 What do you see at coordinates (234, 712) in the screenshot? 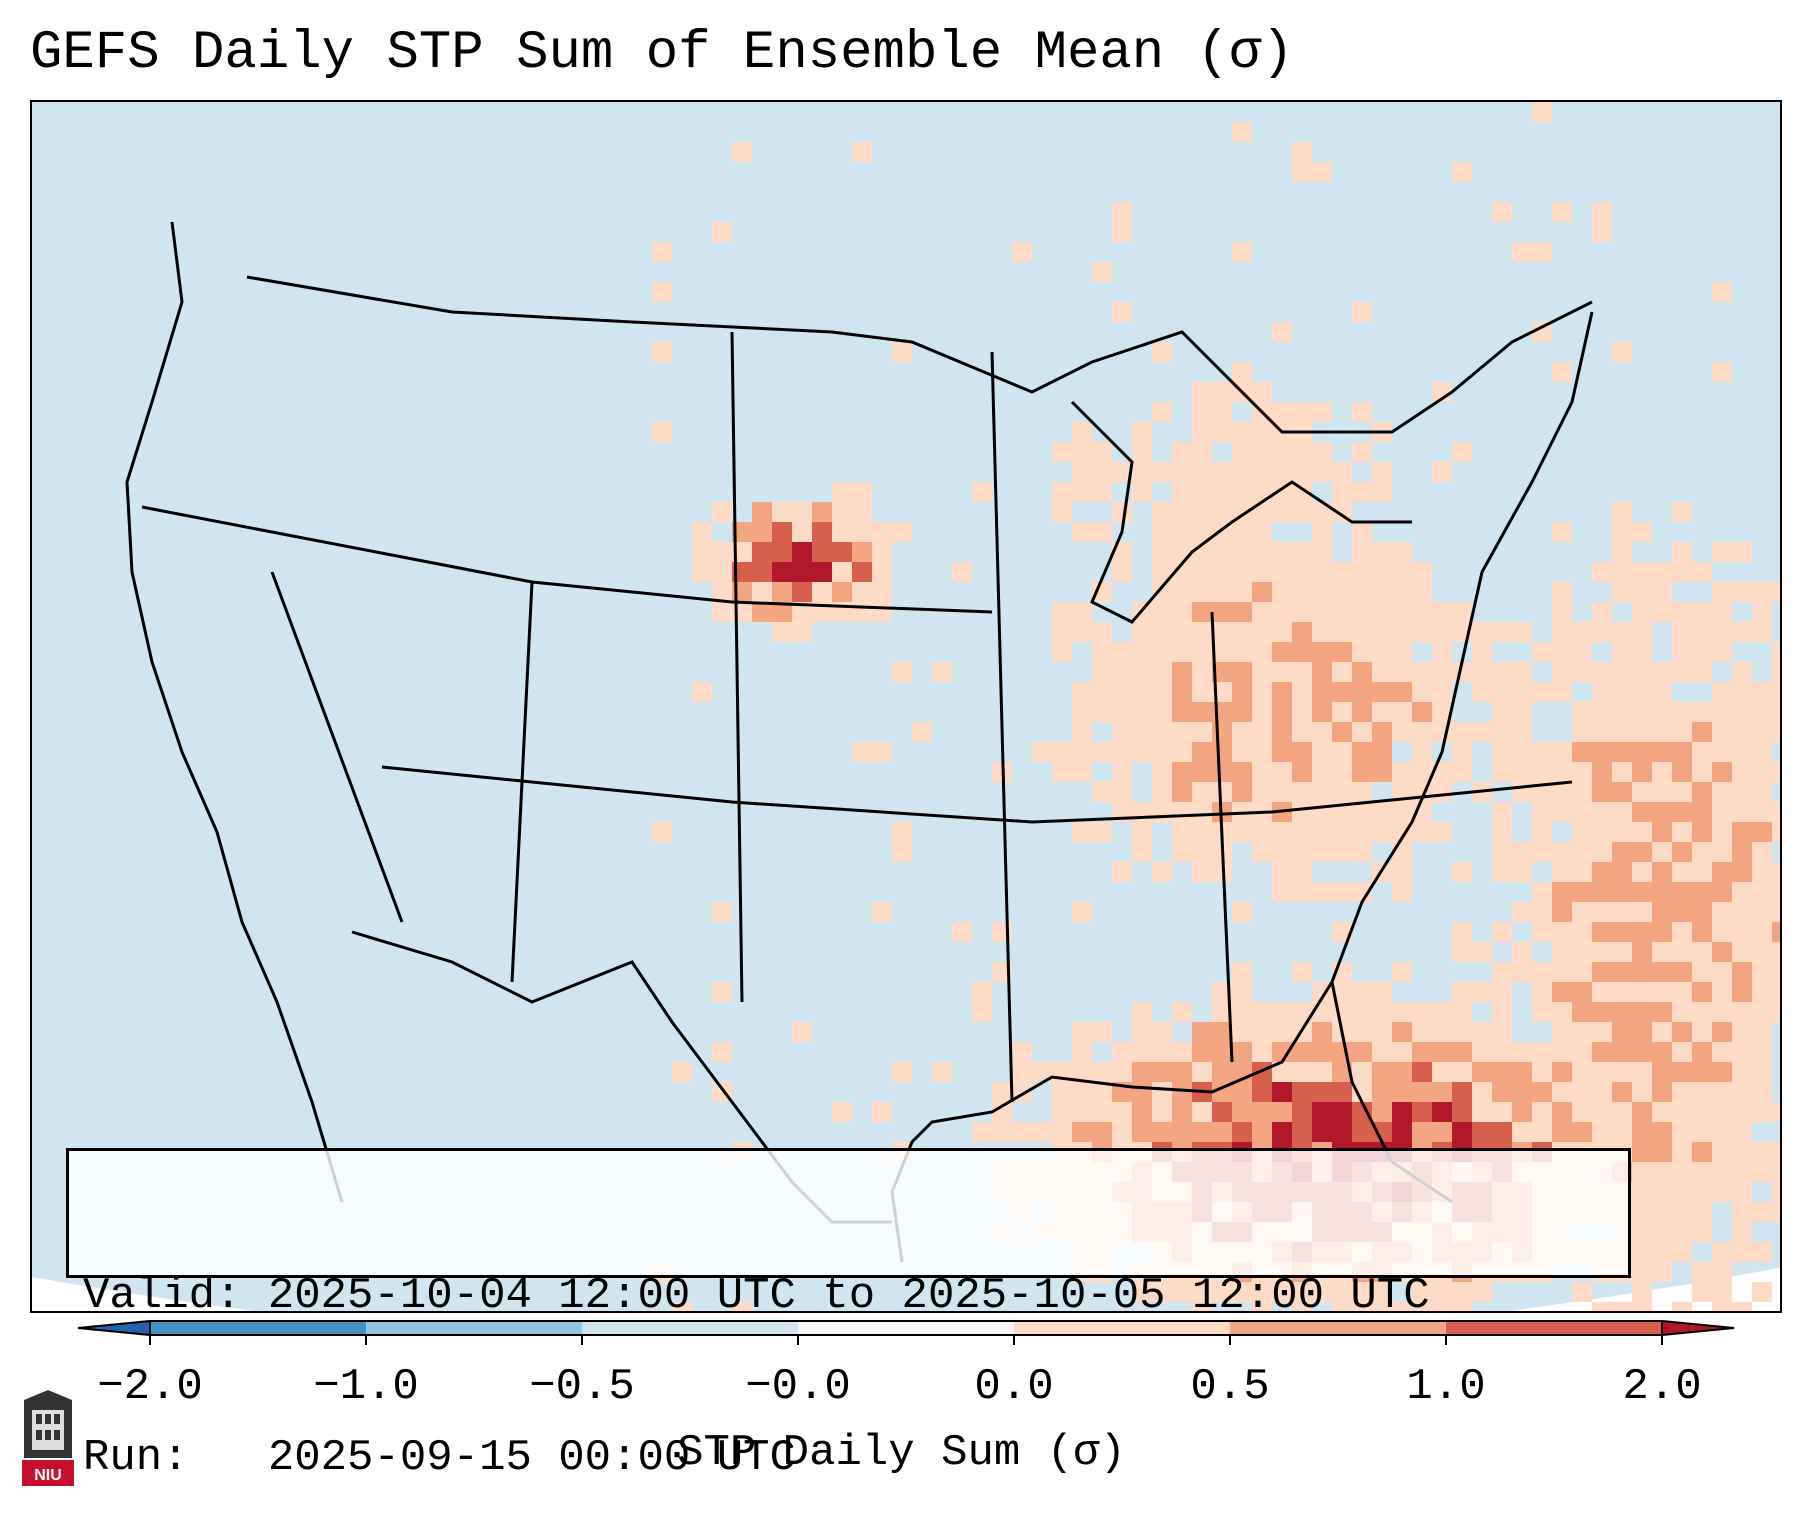
I see `west-coast` at bounding box center [234, 712].